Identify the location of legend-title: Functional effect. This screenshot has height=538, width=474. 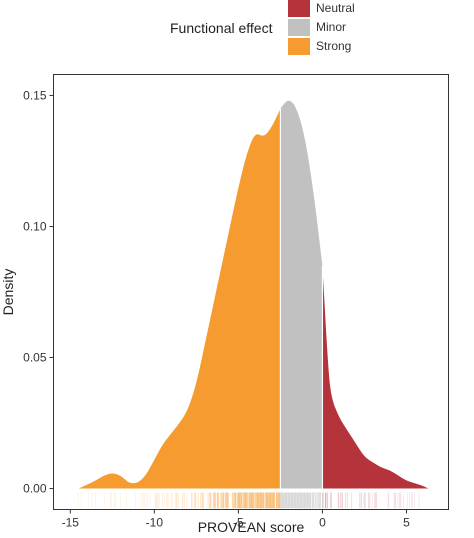
(221, 28).